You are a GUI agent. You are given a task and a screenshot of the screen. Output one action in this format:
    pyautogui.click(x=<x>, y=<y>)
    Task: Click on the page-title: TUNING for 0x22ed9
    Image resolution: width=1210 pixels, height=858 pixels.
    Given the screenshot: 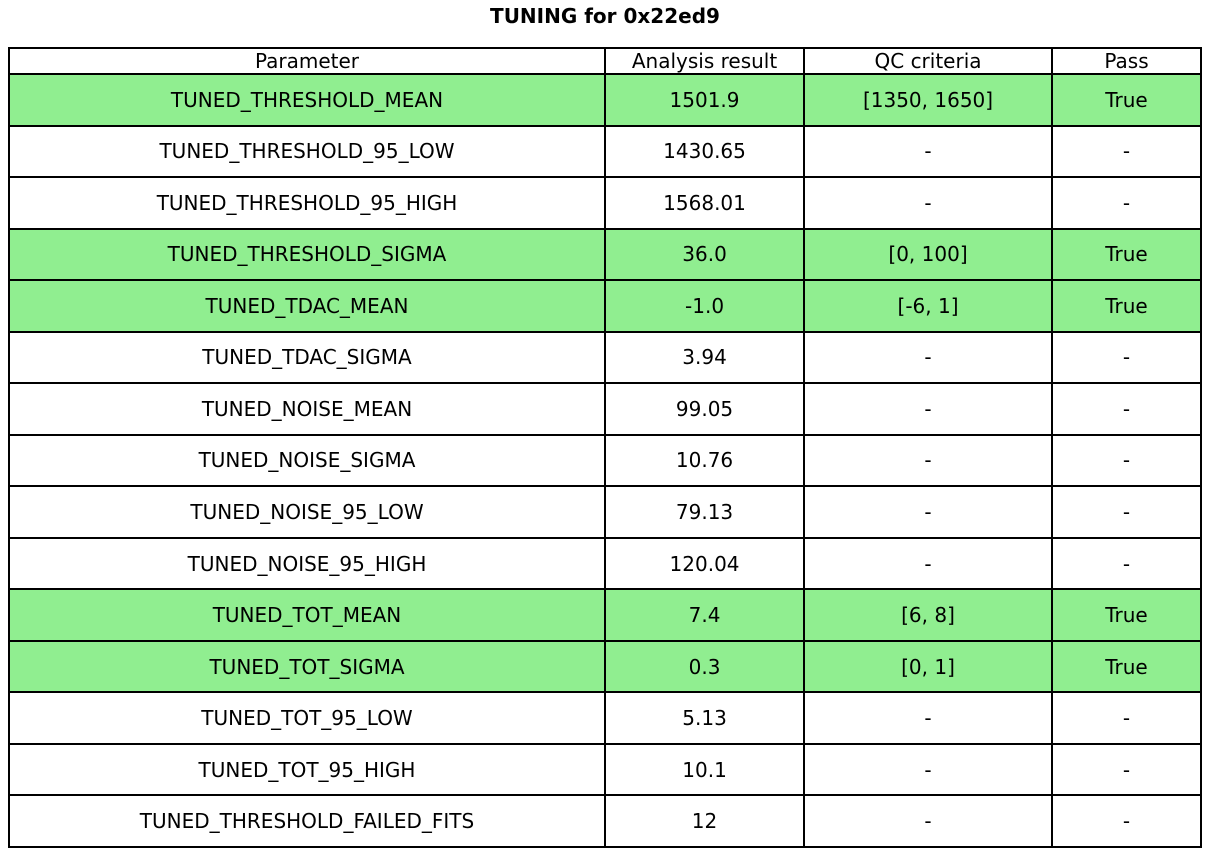 What is the action you would take?
    pyautogui.click(x=605, y=16)
    